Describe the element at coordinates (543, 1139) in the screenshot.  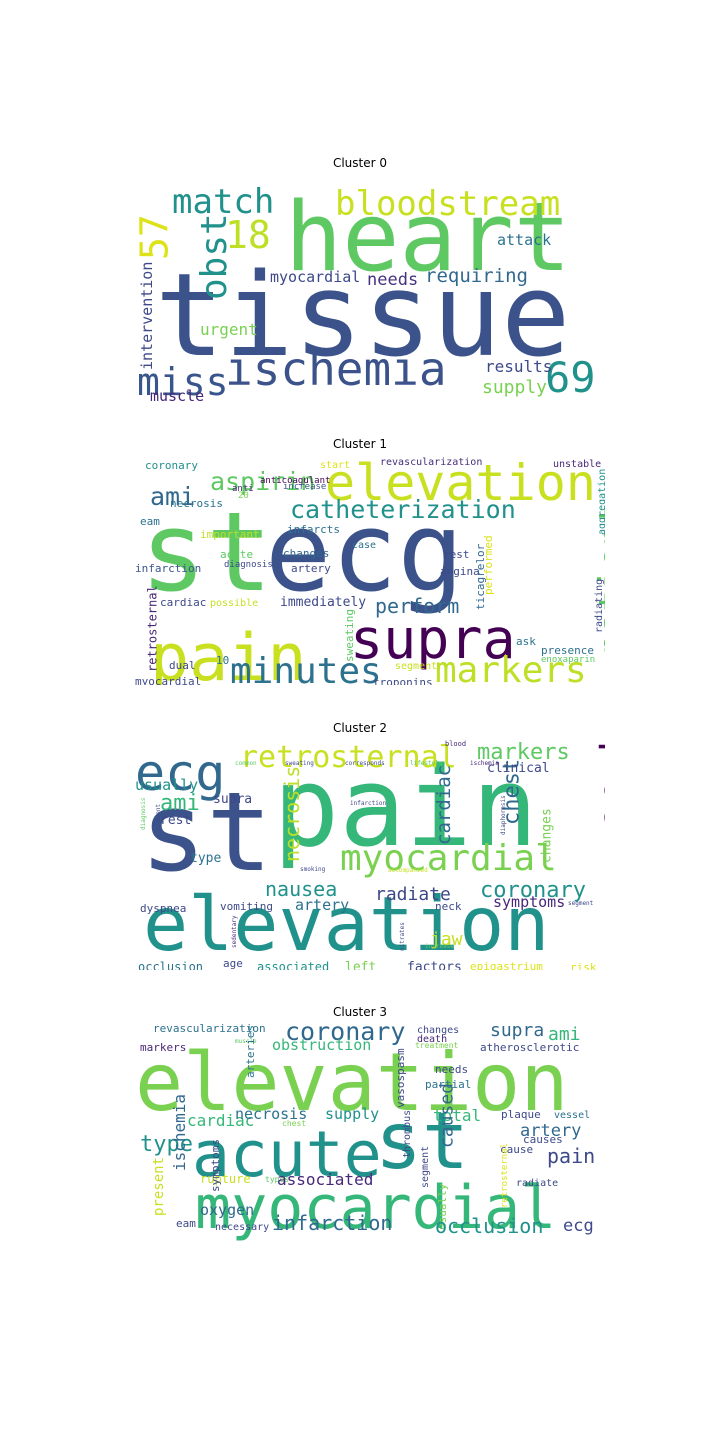
I see `cloud-word: causes` at that location.